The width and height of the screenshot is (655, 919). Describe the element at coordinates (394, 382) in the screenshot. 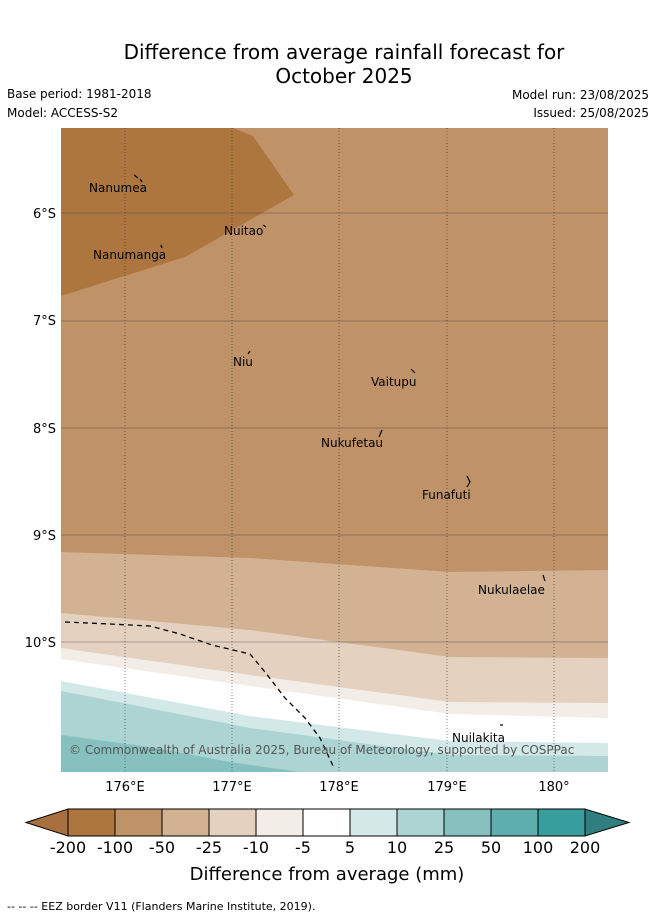

I see `island-label-vaitupu: Vaitupu` at that location.